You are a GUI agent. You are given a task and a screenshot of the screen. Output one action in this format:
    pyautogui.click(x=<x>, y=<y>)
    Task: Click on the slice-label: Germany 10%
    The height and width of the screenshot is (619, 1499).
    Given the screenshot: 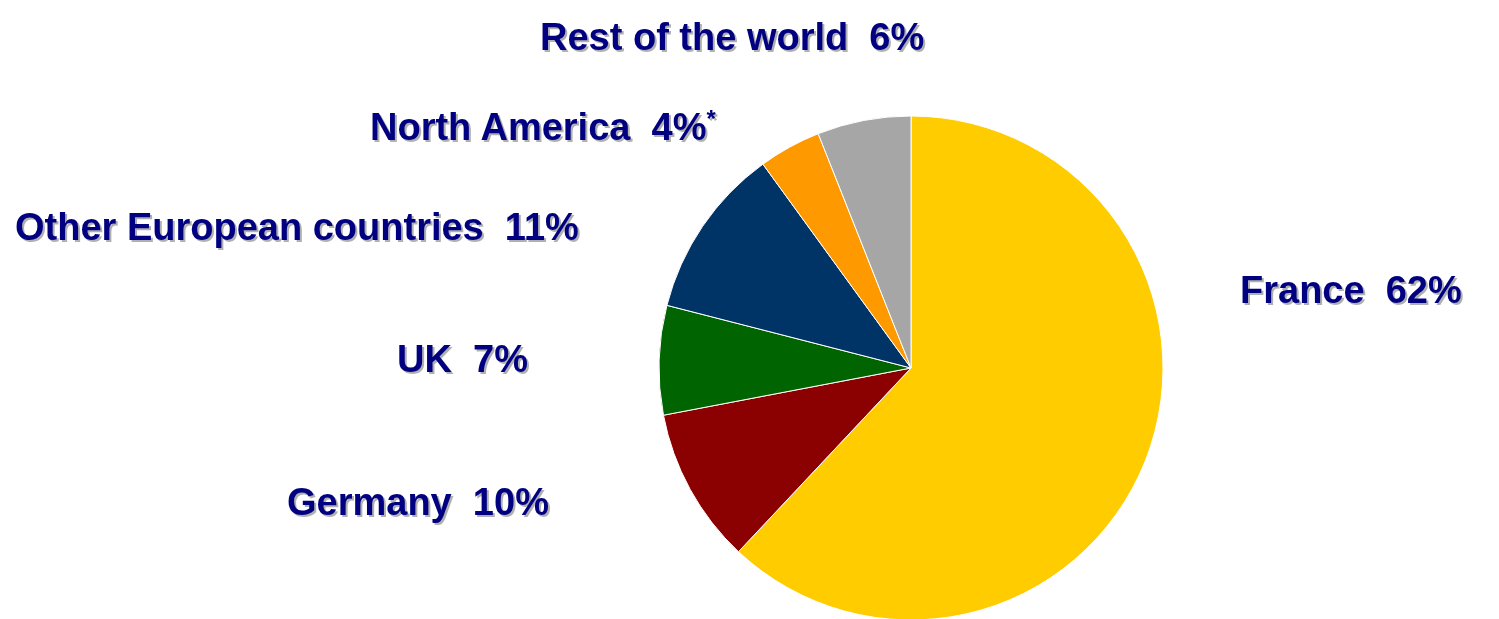 What is the action you would take?
    pyautogui.click(x=418, y=502)
    